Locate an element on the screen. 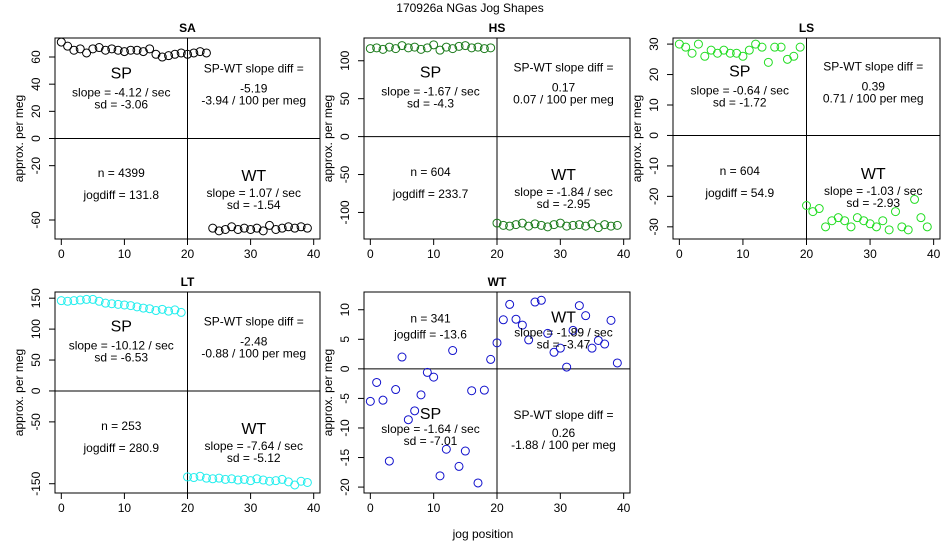 The height and width of the screenshot is (550, 950). n-count: n = 341 is located at coordinates (430, 318).